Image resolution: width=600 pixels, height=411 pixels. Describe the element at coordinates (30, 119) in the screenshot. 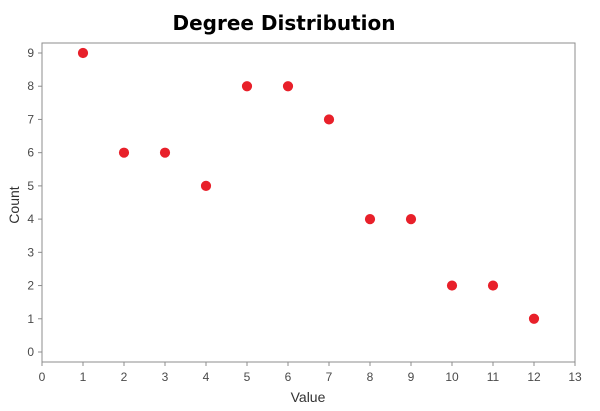

I see `y-tick-label: 7` at that location.